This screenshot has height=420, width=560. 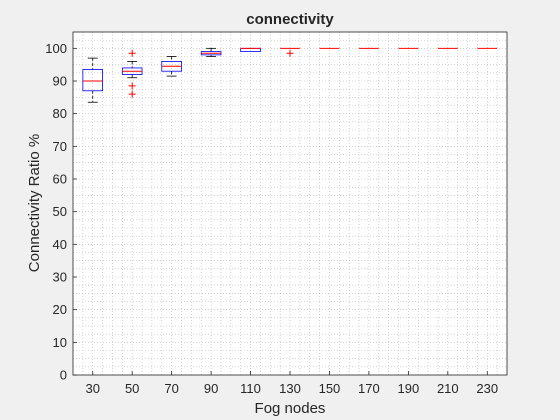 I want to click on y-tick-label: 100, so click(x=56, y=48).